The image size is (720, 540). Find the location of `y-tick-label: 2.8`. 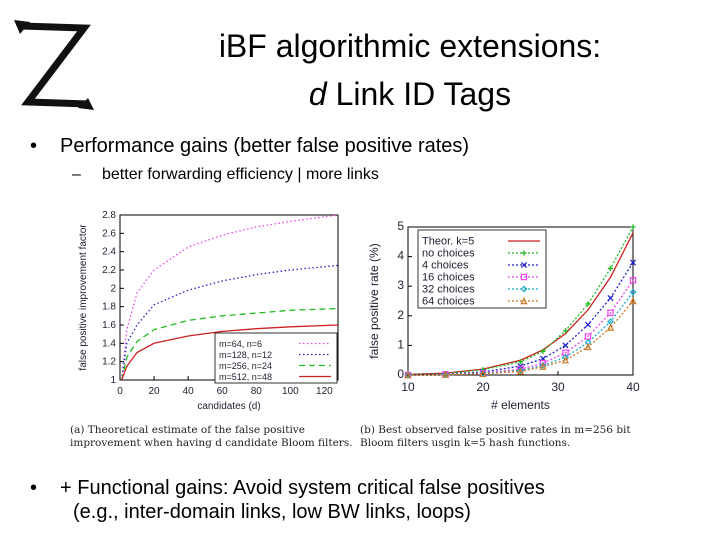

y-tick-label: 2.8 is located at coordinates (109, 215).